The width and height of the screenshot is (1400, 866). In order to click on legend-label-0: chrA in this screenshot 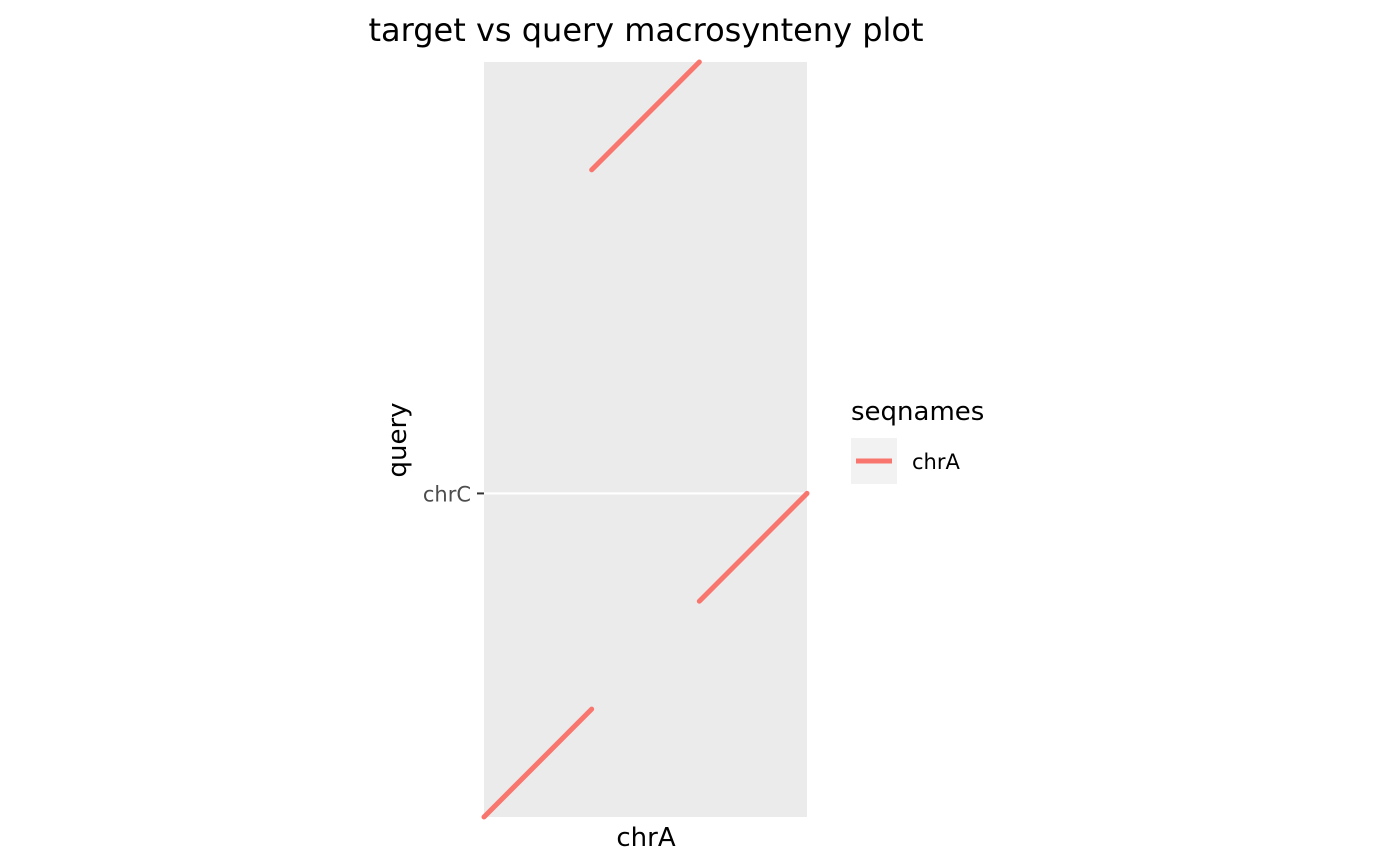, I will do `click(936, 462)`.